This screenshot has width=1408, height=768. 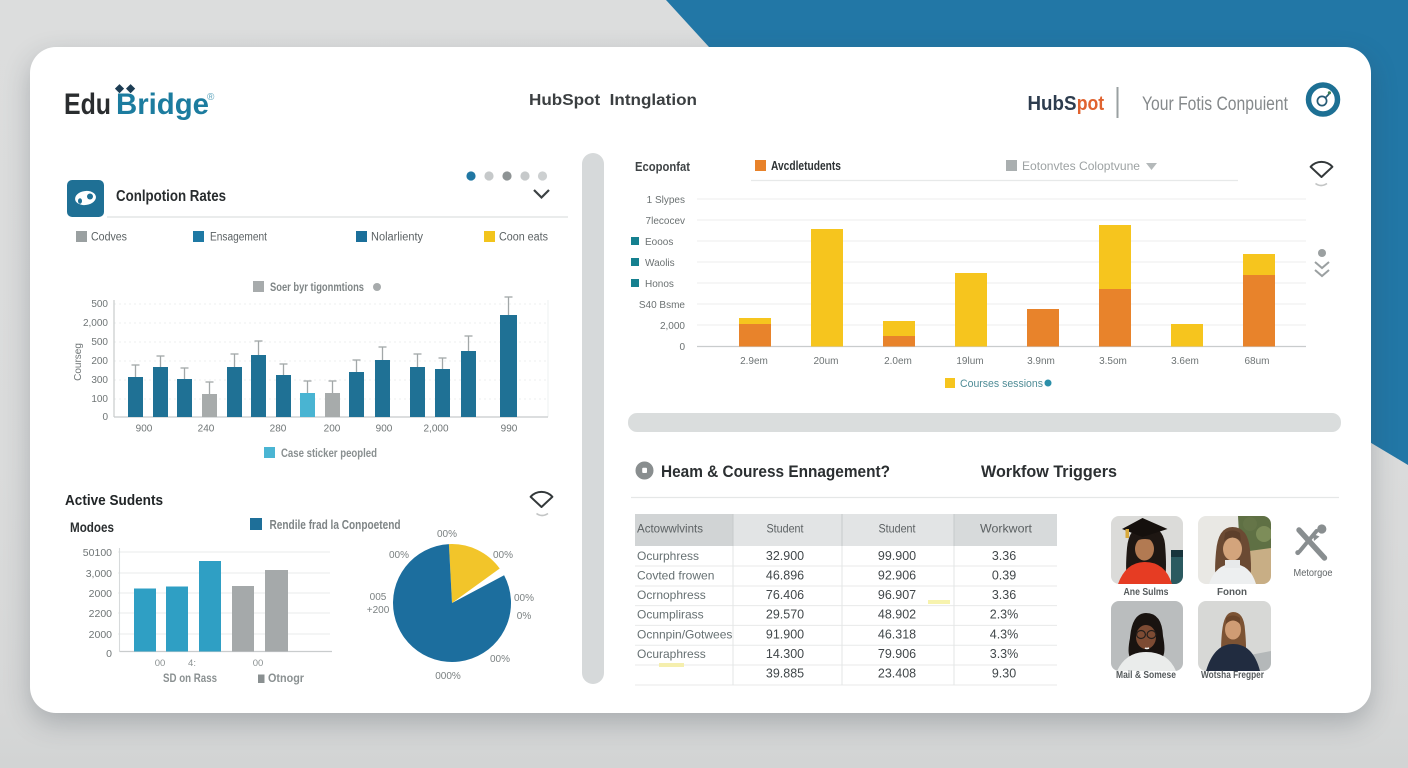 What do you see at coordinates (1113, 361) in the screenshot?
I see `svg-text: 3.5om` at bounding box center [1113, 361].